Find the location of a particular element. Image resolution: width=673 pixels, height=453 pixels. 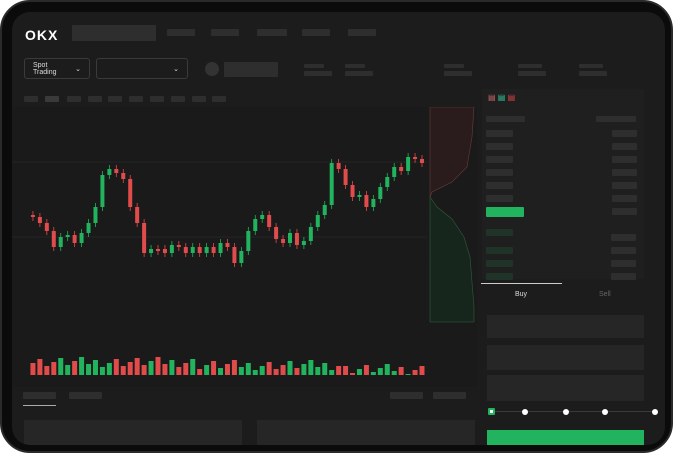

tab-sell: Sell is located at coordinates (605, 294).